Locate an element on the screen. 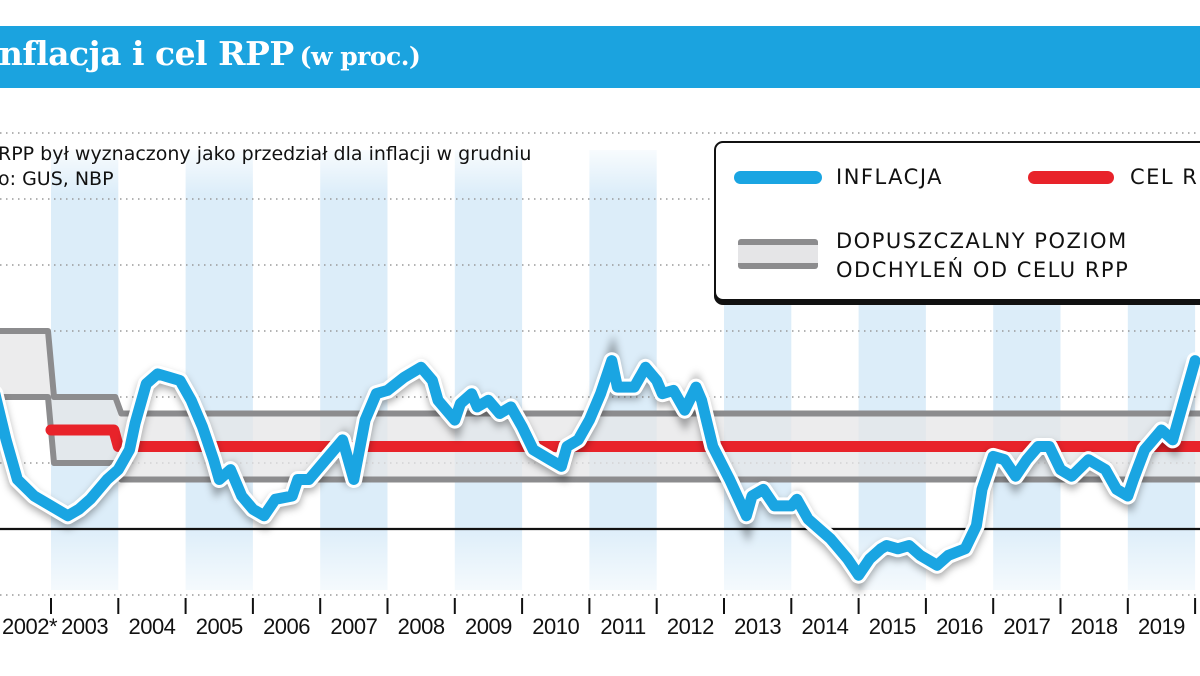 The height and width of the screenshot is (676, 1200). legend-inflation-swatch is located at coordinates (778, 177).